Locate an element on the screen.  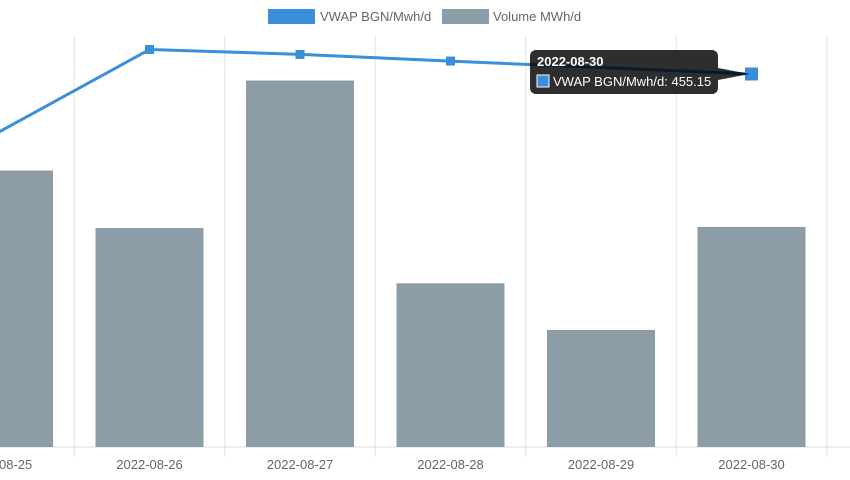
legend-label-volume-mwh-d: Volume MWh/d is located at coordinates (537, 16).